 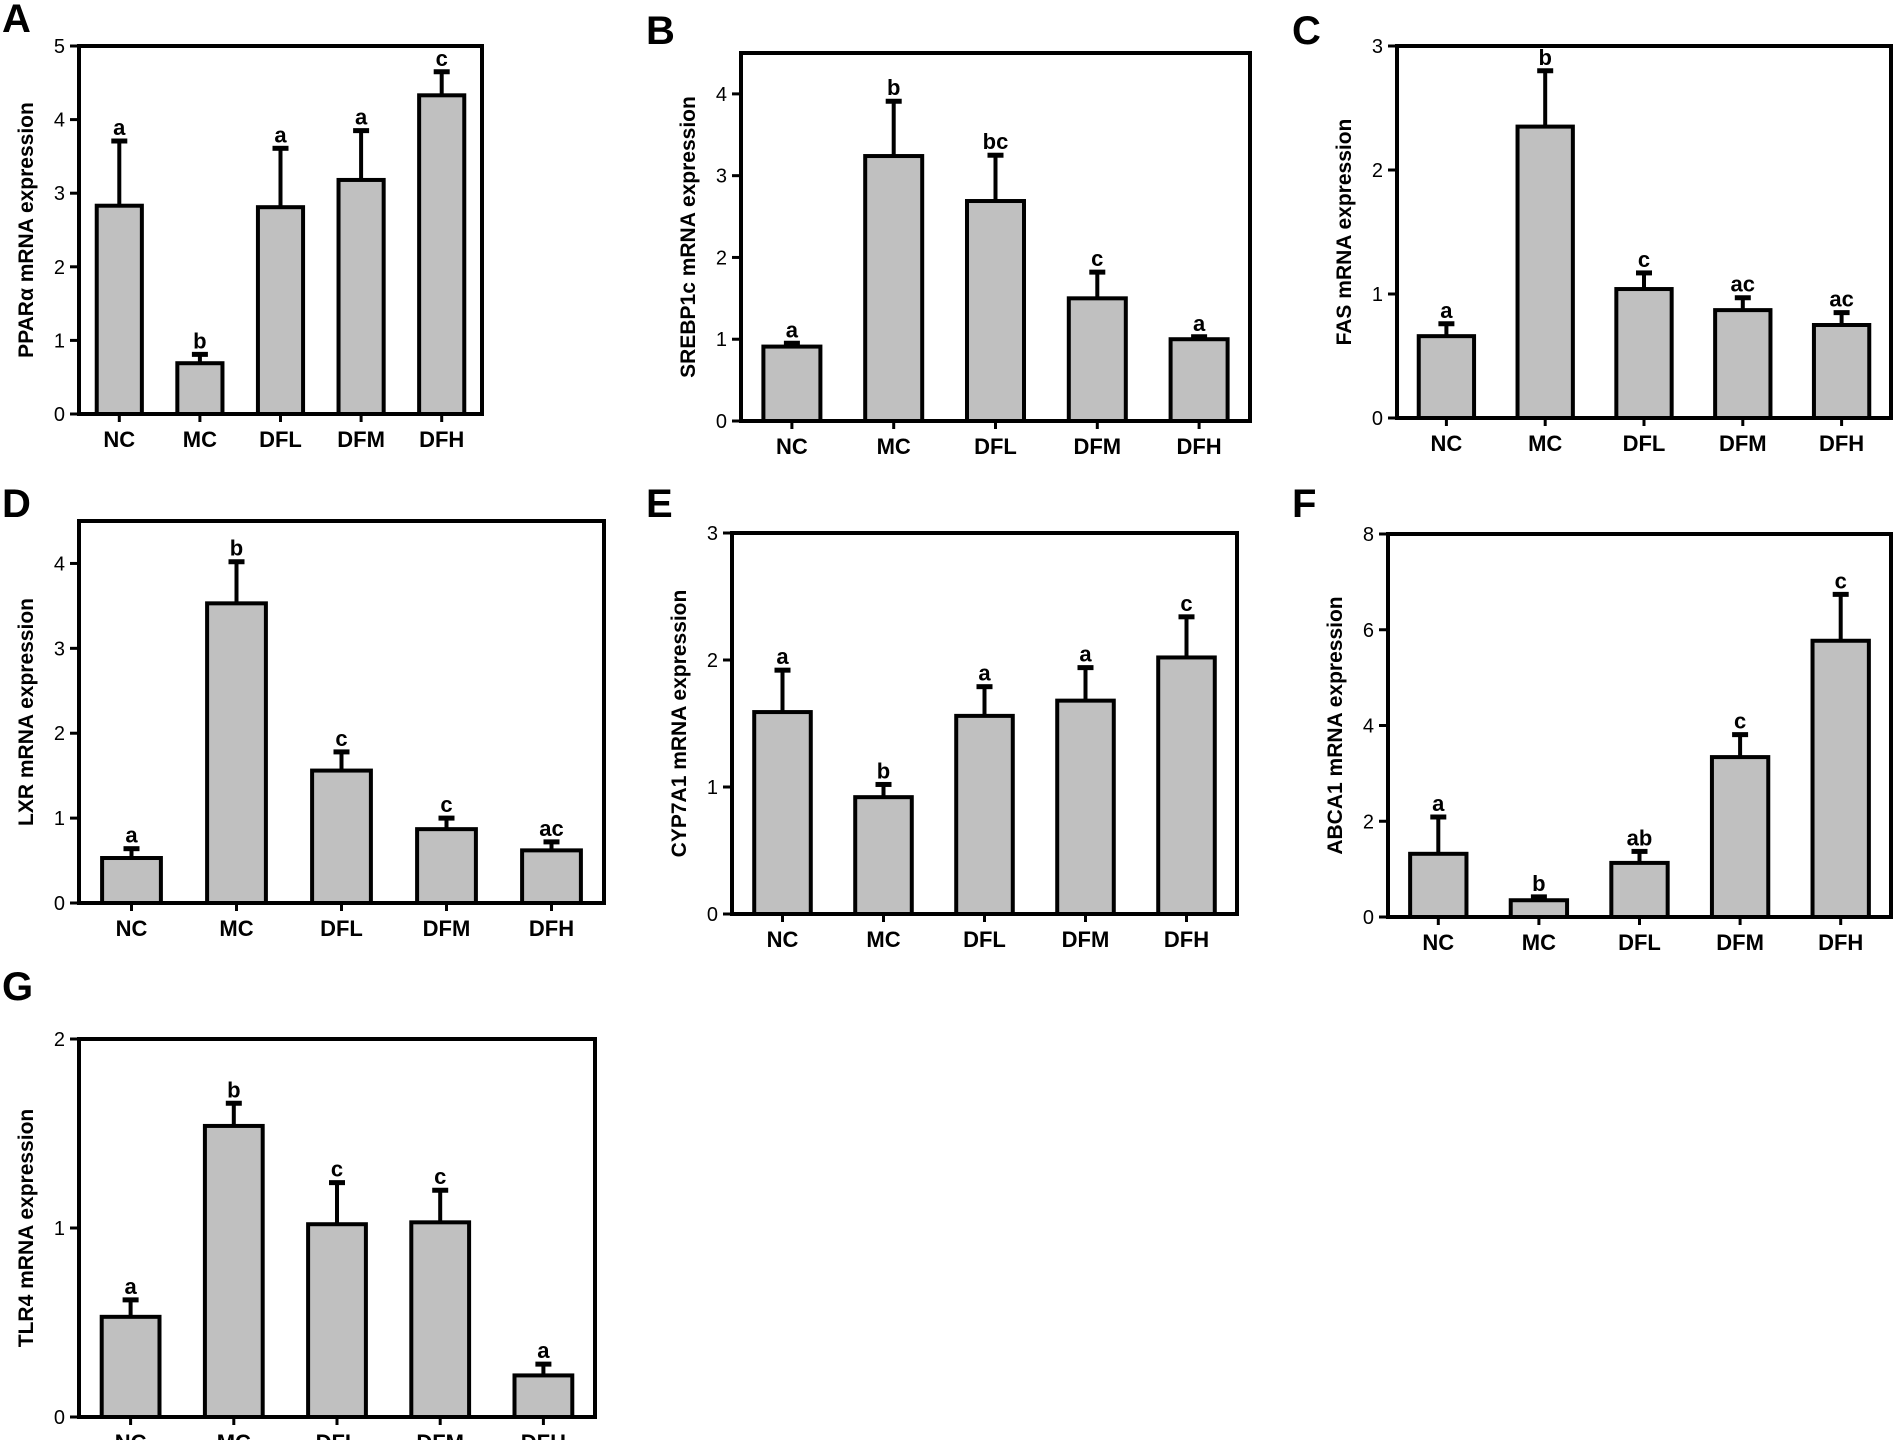 I want to click on y-axis-title: FAS mRNA expression, so click(x=1344, y=232).